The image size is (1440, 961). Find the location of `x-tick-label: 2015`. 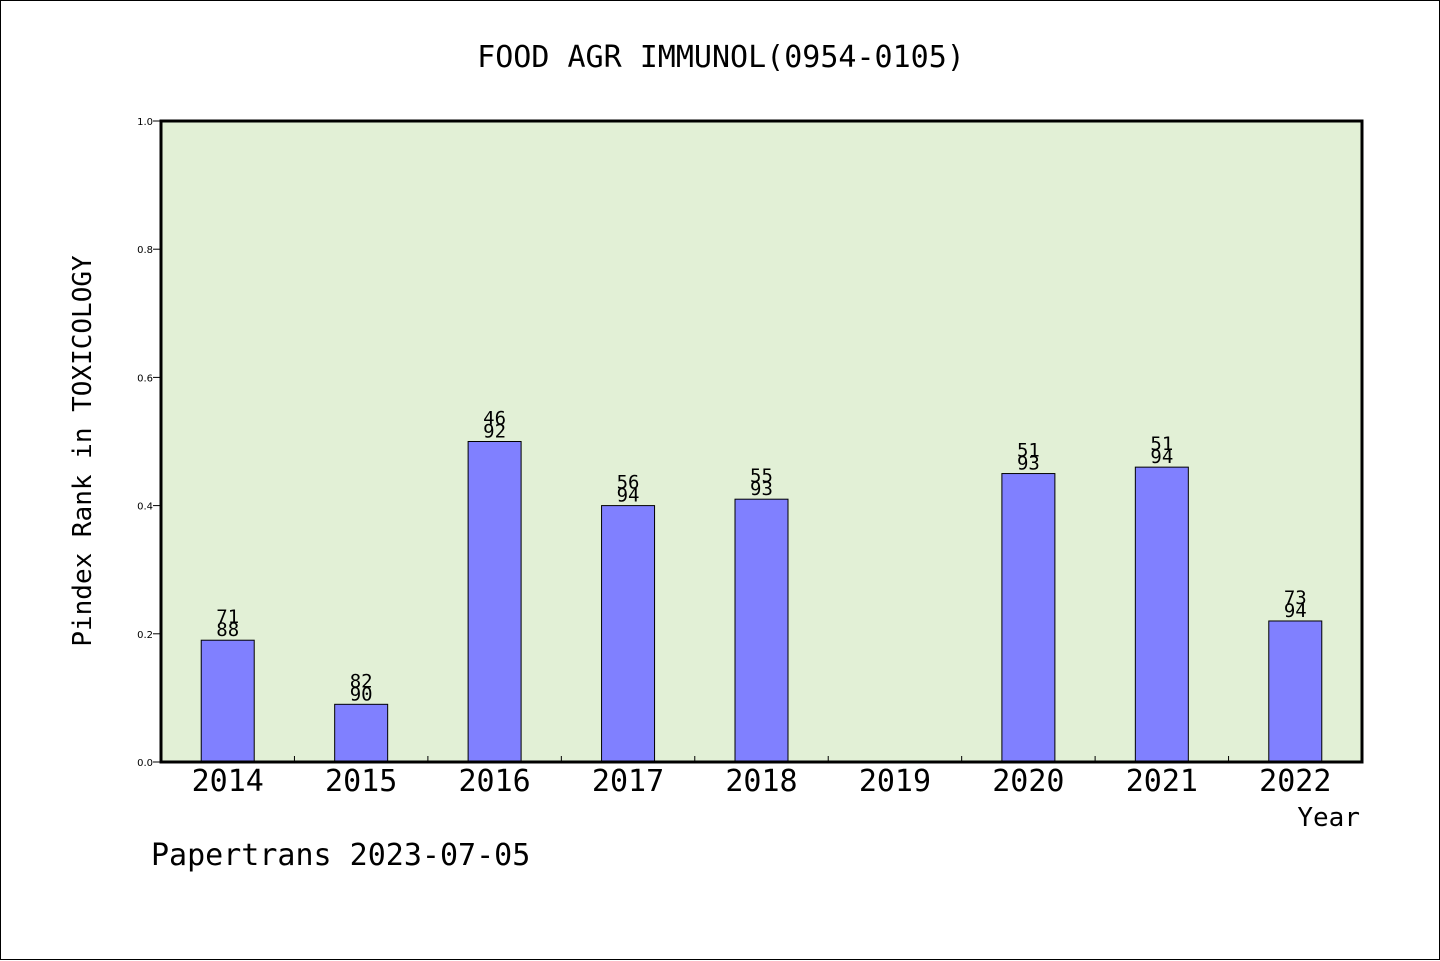

x-tick-label: 2015 is located at coordinates (361, 781).